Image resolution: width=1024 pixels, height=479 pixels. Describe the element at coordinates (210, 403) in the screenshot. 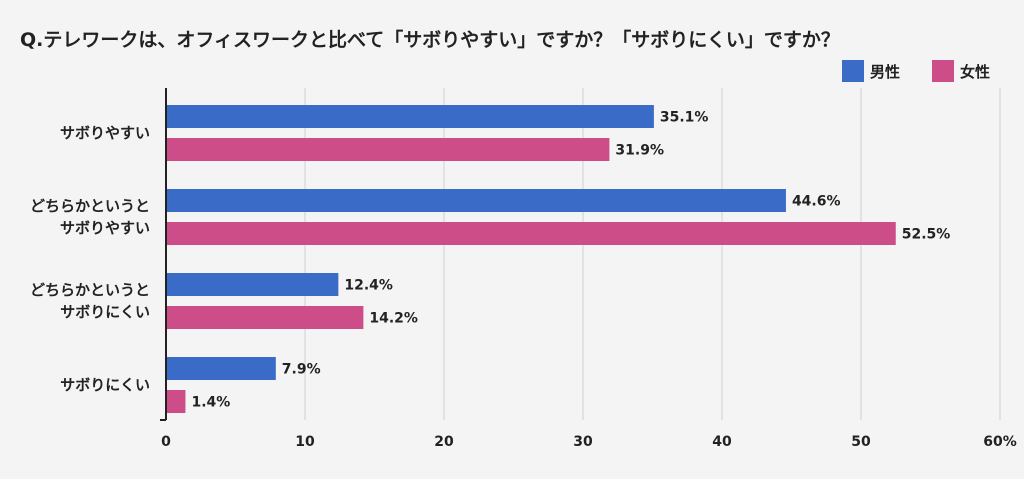

I see `data-label: 1.4%` at that location.